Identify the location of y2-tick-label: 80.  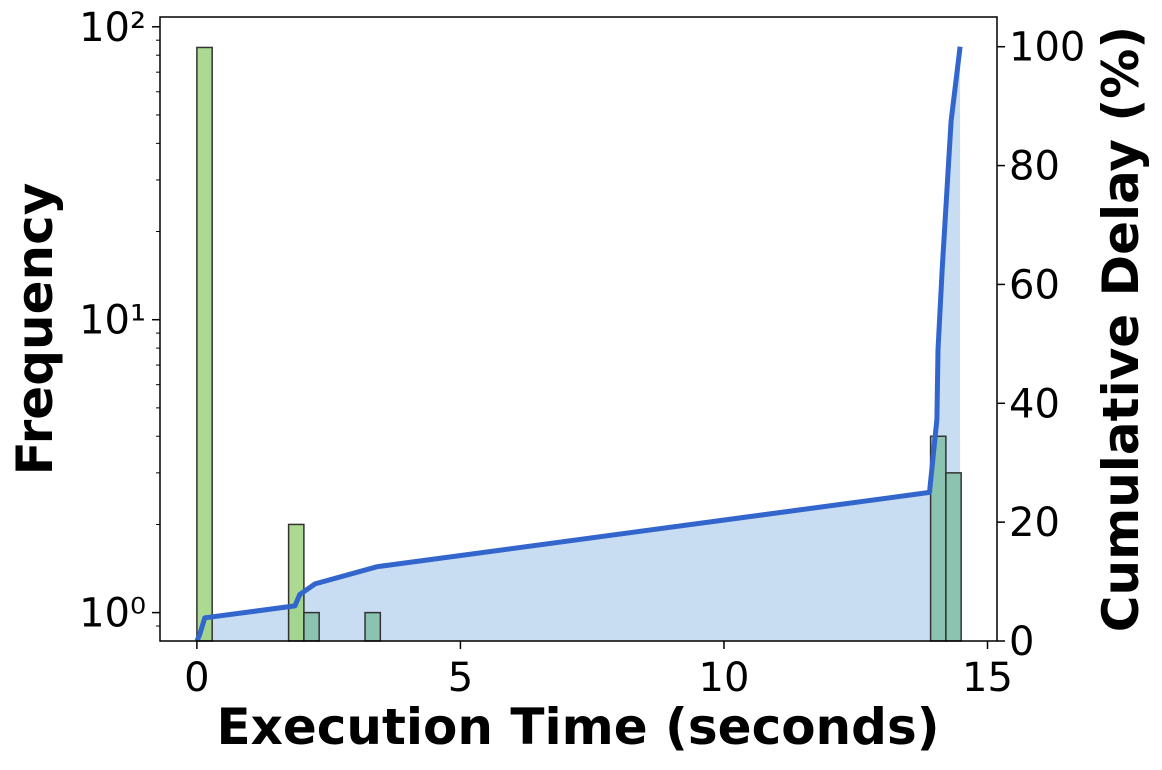
(1034, 167).